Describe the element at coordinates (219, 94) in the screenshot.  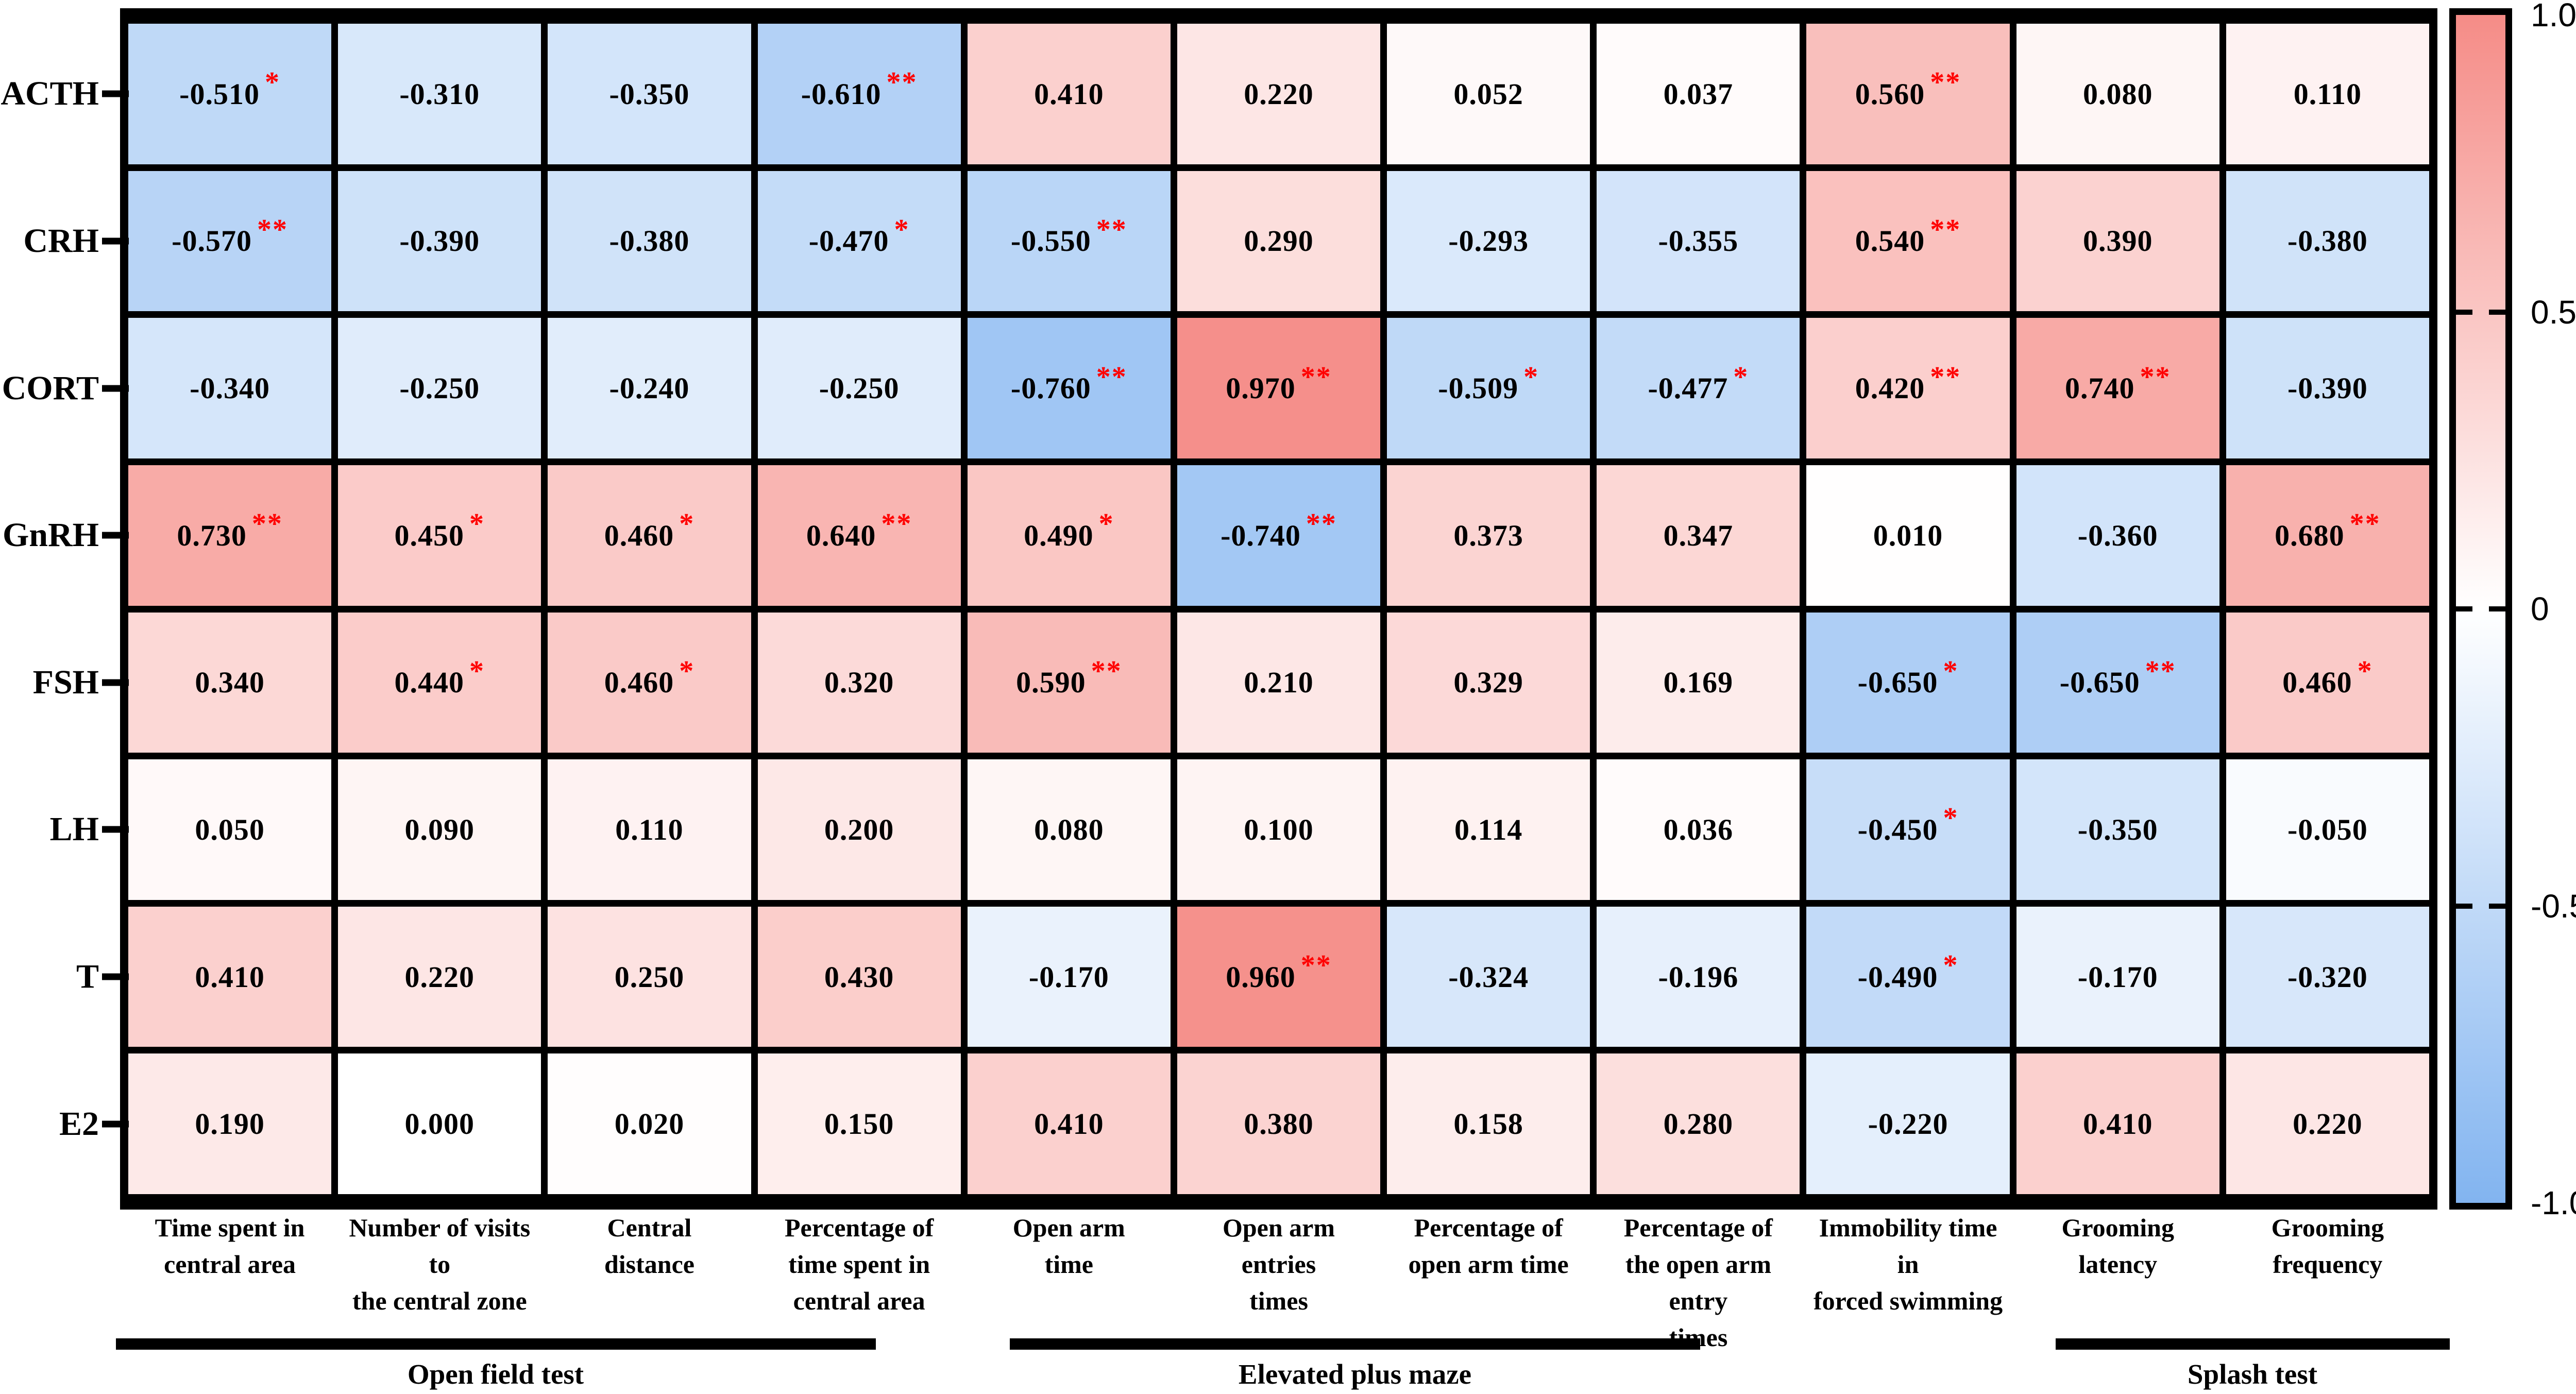
I see `cell-value: -0.510` at that location.